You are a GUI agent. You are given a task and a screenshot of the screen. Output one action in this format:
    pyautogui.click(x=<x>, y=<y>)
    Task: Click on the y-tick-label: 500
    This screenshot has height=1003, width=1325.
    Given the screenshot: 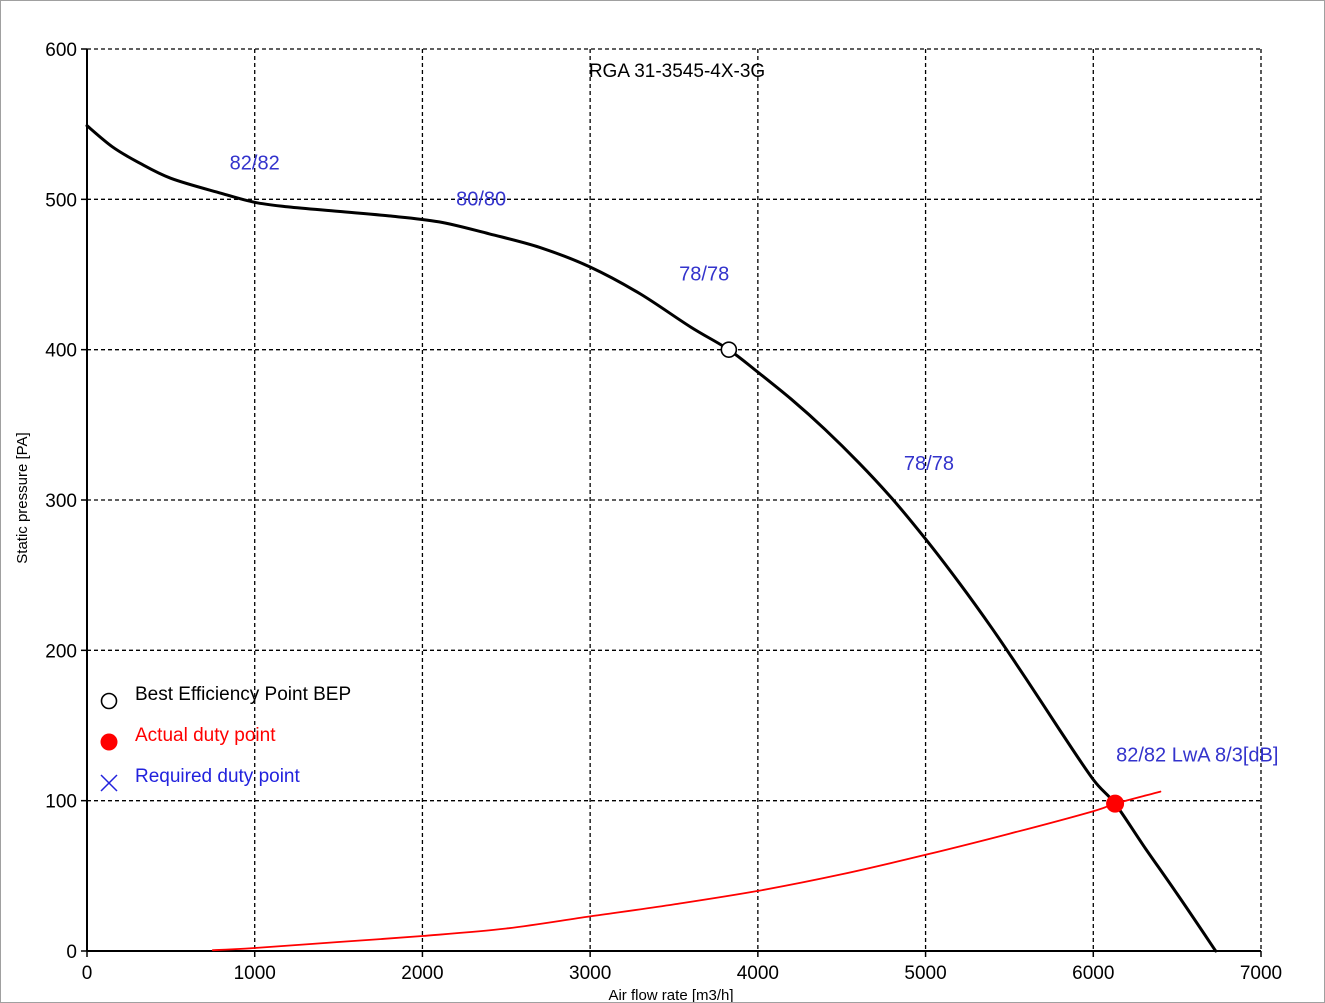 What is the action you would take?
    pyautogui.click(x=61, y=200)
    